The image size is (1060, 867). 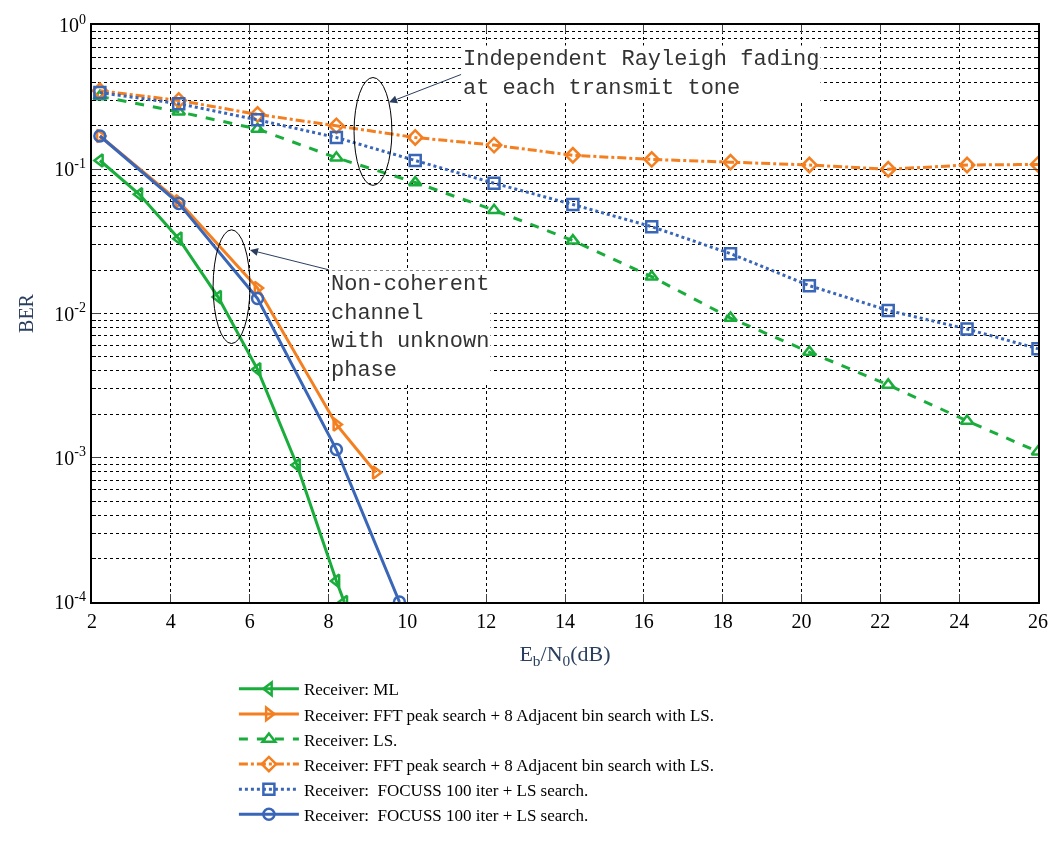 I want to click on y-tick-label: 10$^{-1}$, so click(x=70, y=168).